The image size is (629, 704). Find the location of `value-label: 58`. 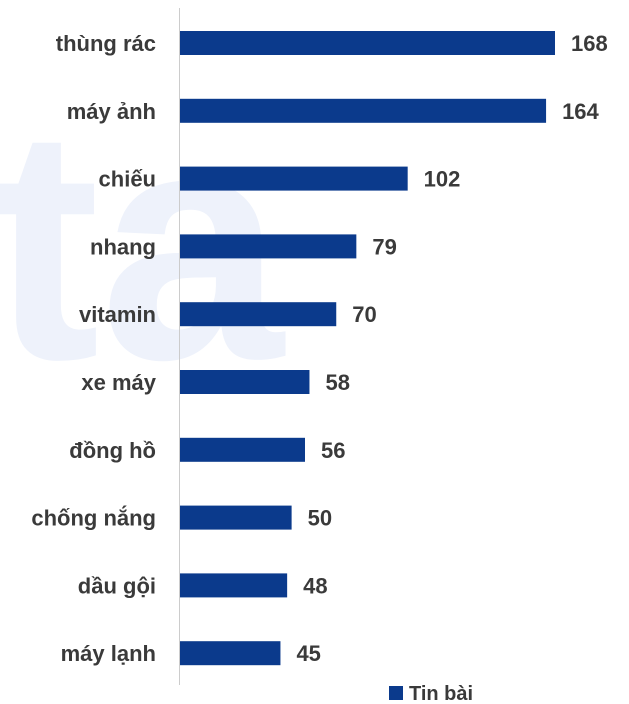

value-label: 58 is located at coordinates (337, 382).